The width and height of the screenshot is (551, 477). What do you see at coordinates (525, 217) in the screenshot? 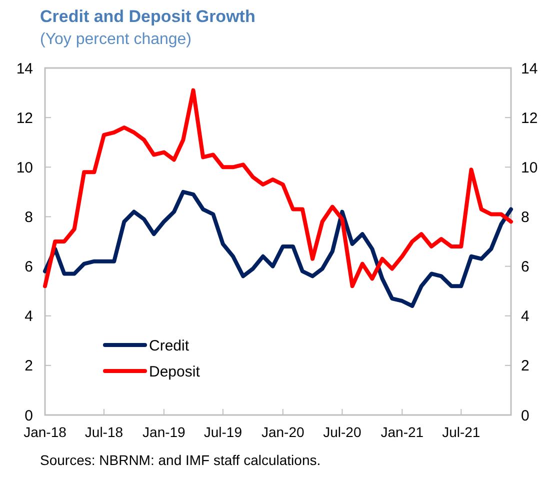
I see `y2-tick-label: 8` at bounding box center [525, 217].